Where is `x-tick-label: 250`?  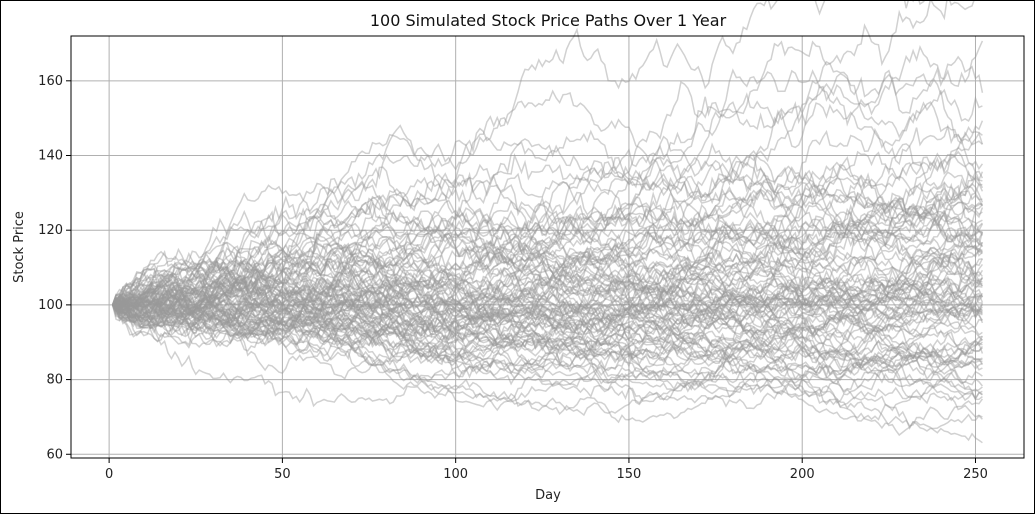 x-tick-label: 250 is located at coordinates (975, 474).